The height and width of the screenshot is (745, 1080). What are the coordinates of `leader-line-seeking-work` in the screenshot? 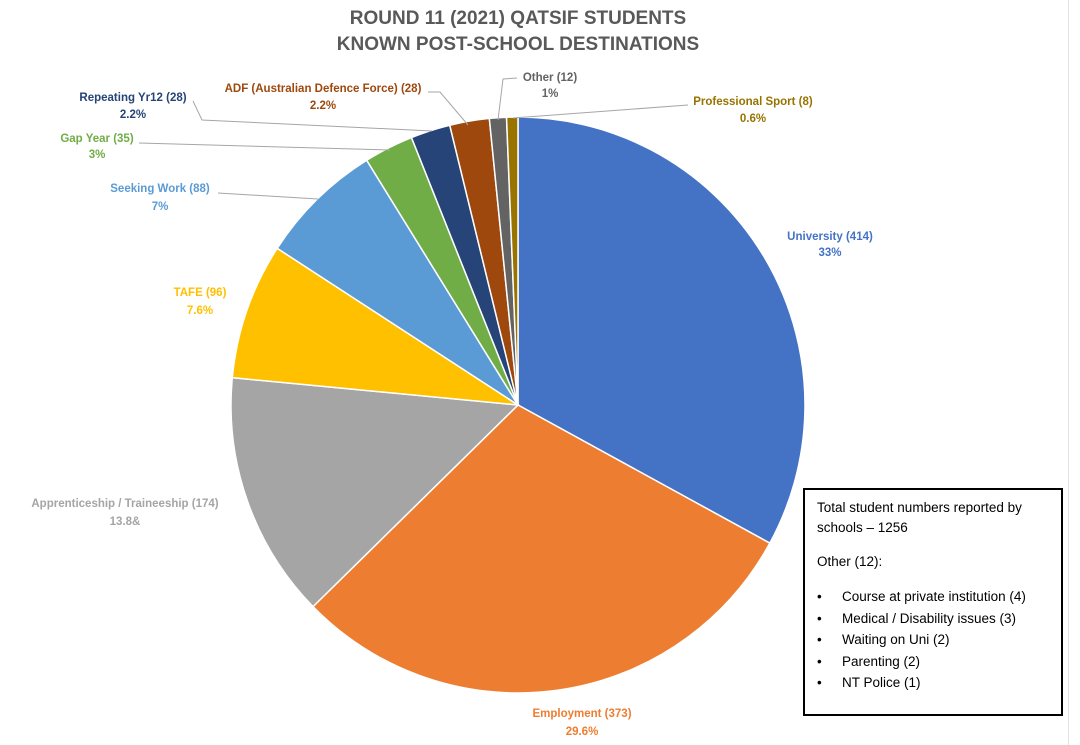 It's located at (268, 196).